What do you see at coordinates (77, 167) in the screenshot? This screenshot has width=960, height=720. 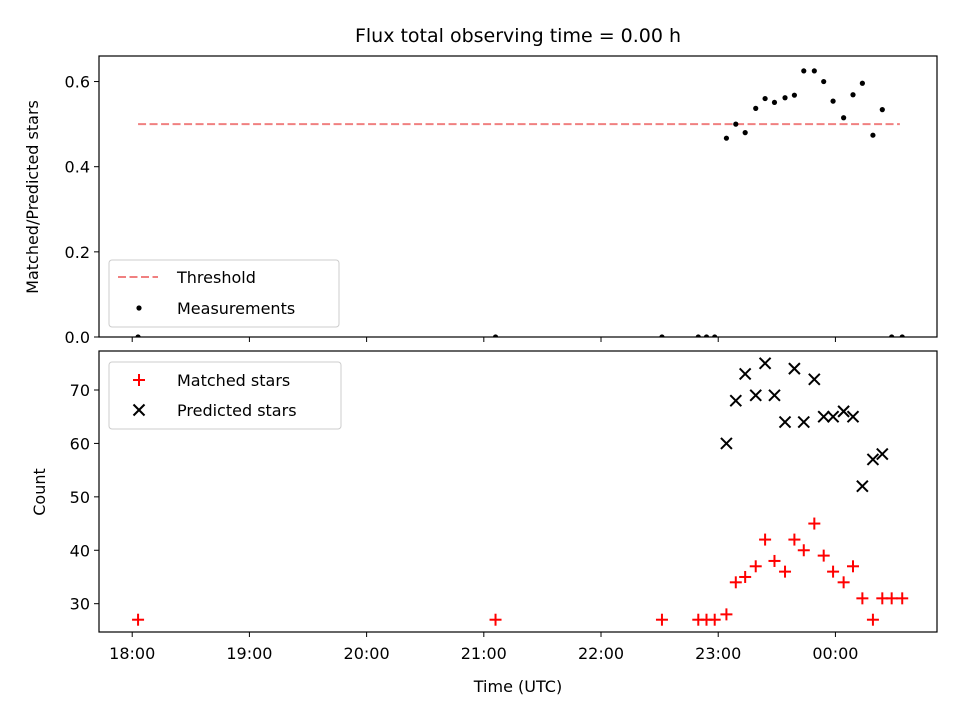 I see `top-y-tick-label: 0.4` at bounding box center [77, 167].